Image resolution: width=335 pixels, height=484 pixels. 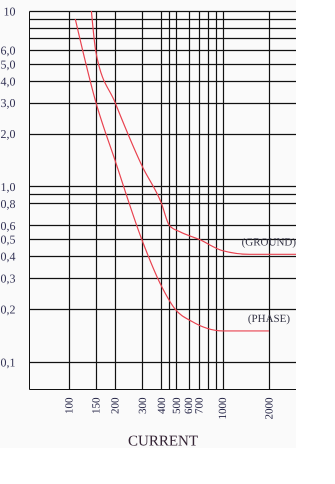 I want to click on y-tick-label: 0,3, so click(x=8, y=279).